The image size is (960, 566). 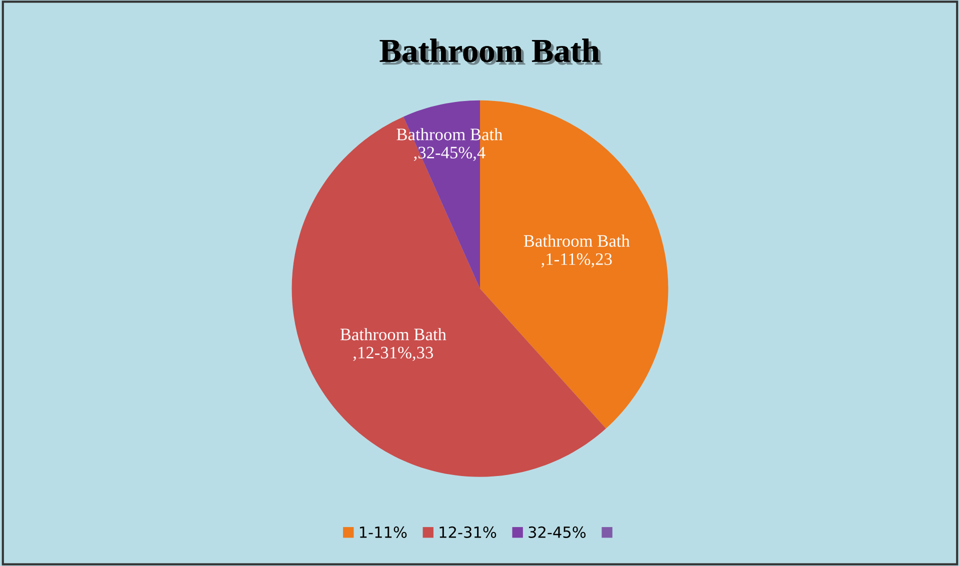 What do you see at coordinates (491, 51) in the screenshot?
I see `chart-title: Bathroom Bath` at bounding box center [491, 51].